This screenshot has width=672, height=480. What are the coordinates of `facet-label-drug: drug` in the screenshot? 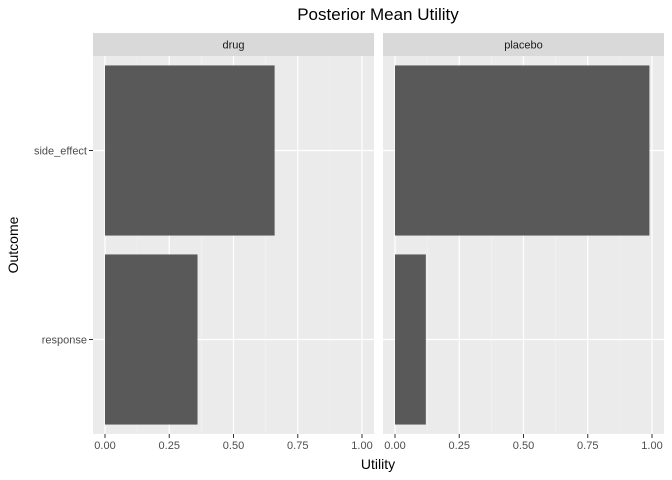 It's located at (233, 46).